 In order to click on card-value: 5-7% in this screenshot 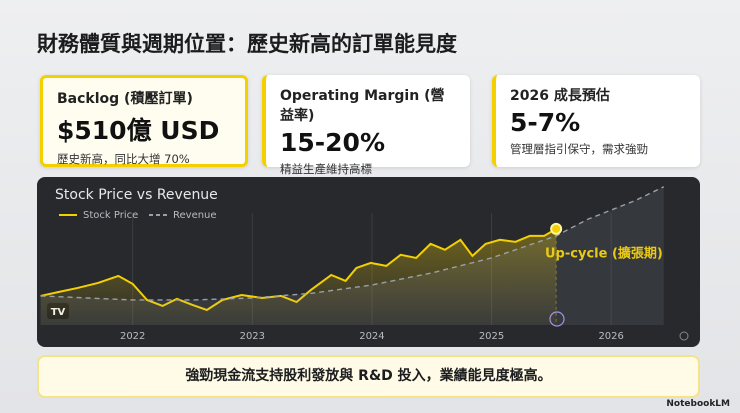, I will do `click(545, 122)`.